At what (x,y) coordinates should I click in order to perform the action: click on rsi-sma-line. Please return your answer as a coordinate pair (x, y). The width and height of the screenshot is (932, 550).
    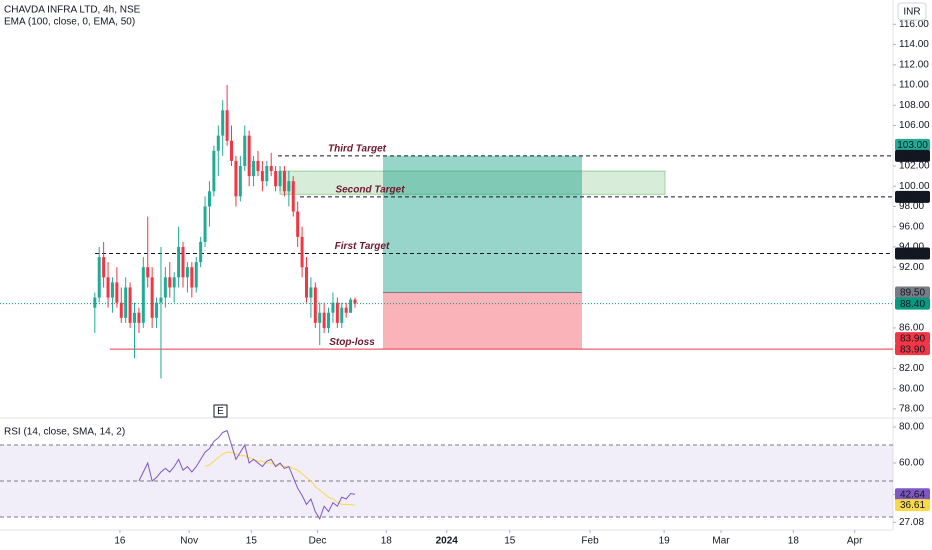
    Looking at the image, I should click on (280, 478).